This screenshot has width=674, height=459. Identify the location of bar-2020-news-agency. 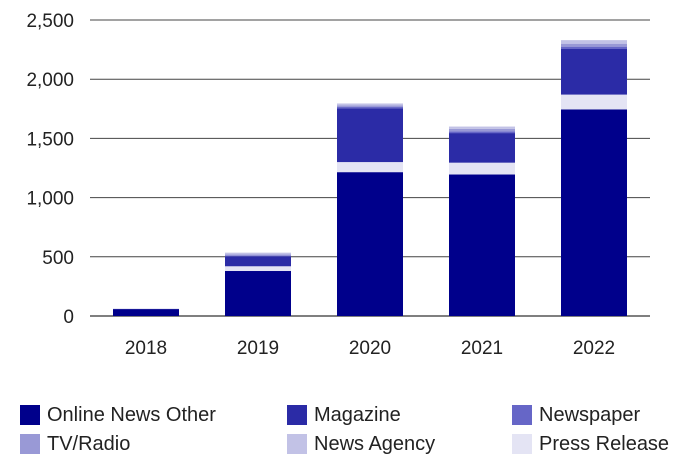
(370, 104).